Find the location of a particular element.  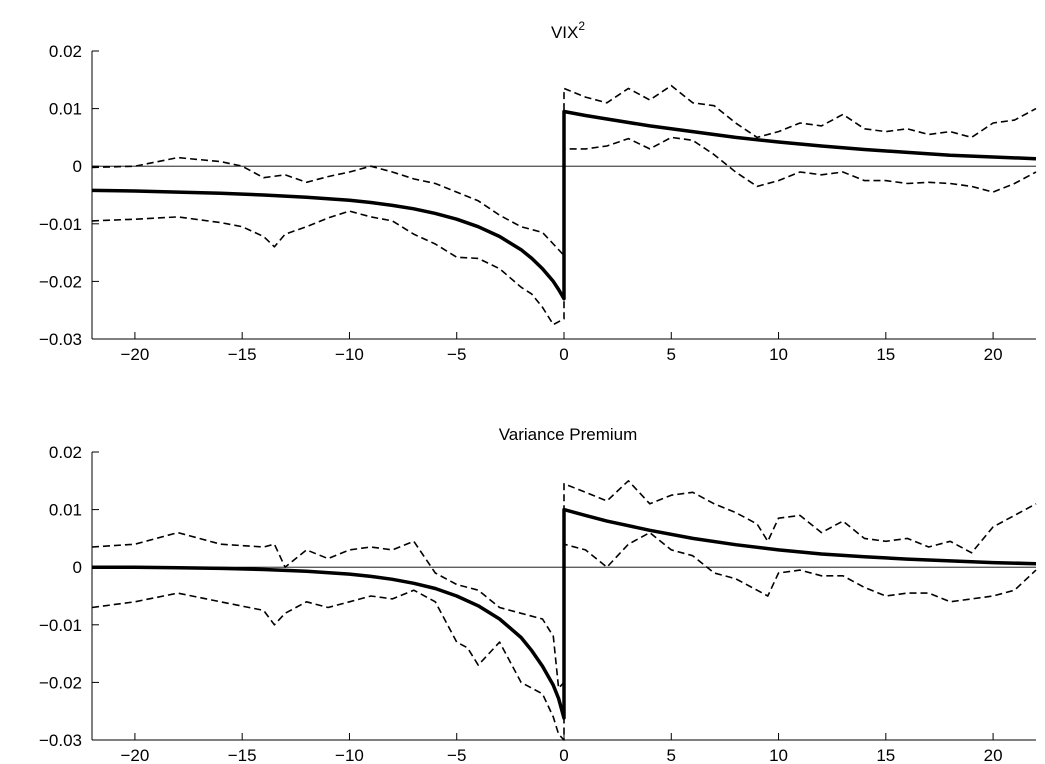

panel-title-variance-premium: Variance Premium is located at coordinates (568, 434).